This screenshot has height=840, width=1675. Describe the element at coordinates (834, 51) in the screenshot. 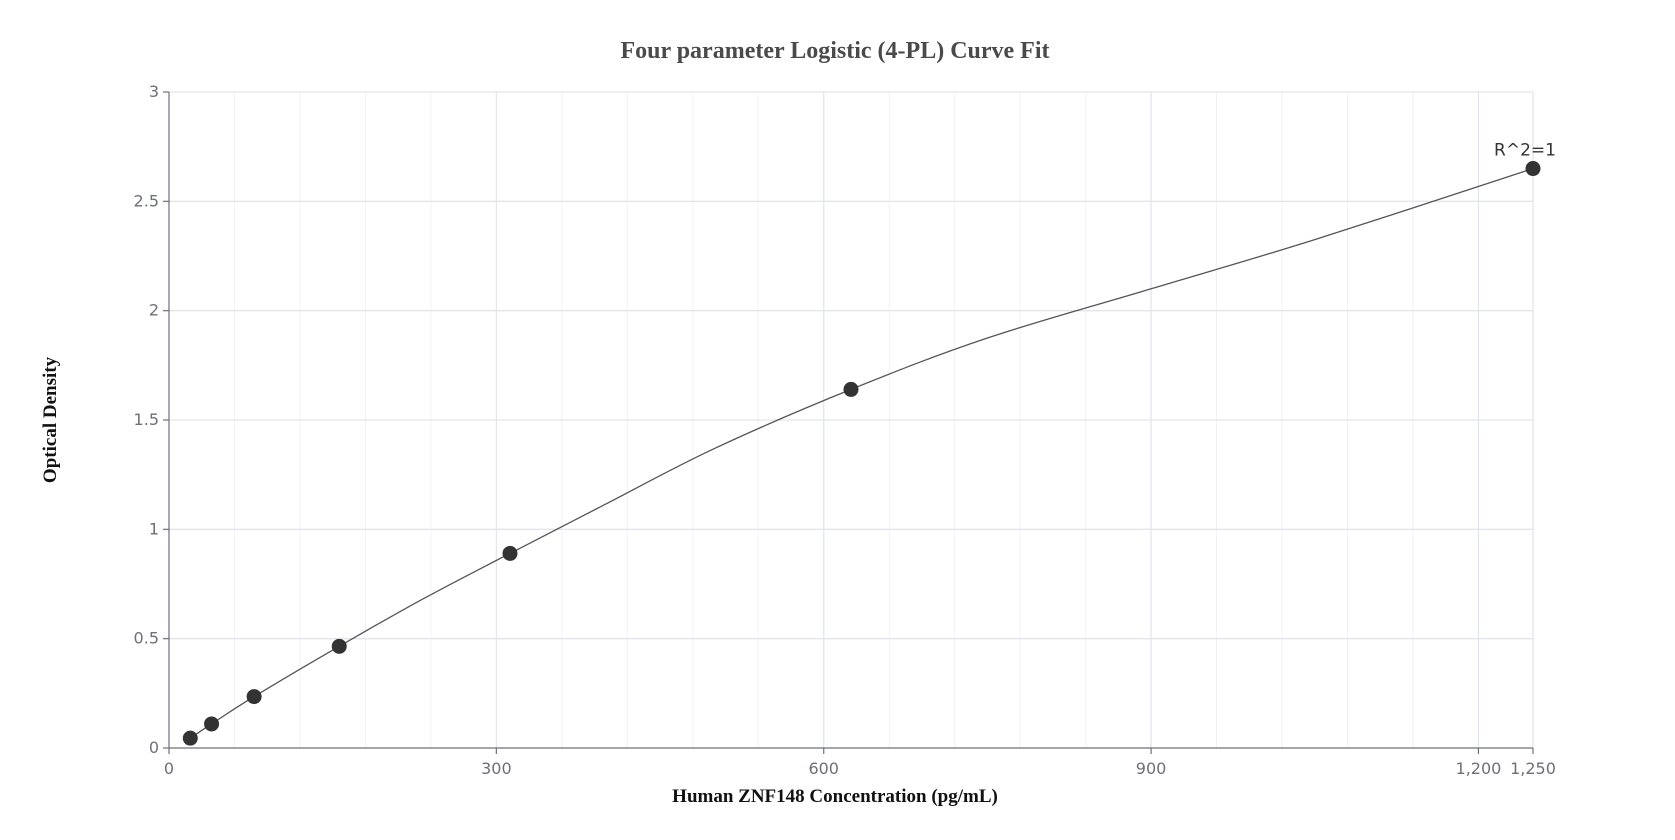

I see `chart-title: Four parameter Logistic (4-PL) Curve Fit` at that location.